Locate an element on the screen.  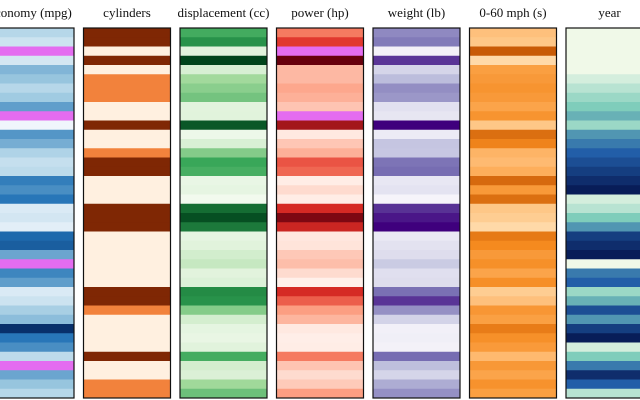
column-title: 0-60 mph (s) is located at coordinates (512, 12).